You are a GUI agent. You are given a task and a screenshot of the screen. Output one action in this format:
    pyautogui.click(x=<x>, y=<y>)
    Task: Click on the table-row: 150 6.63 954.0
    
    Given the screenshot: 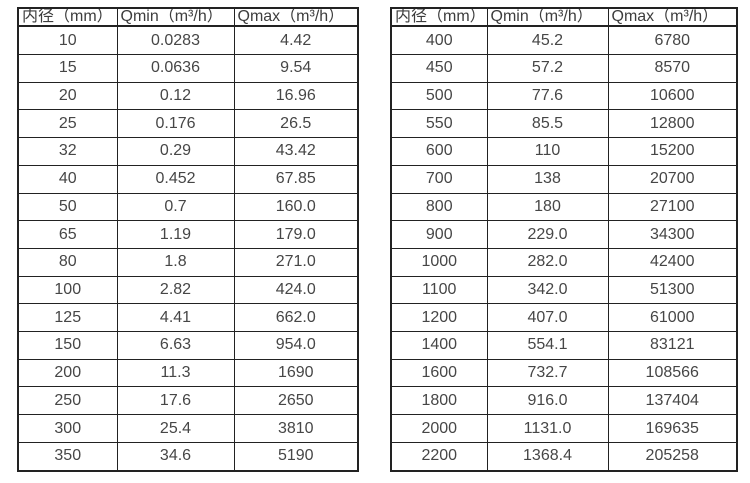 What is the action you would take?
    pyautogui.click(x=188, y=345)
    